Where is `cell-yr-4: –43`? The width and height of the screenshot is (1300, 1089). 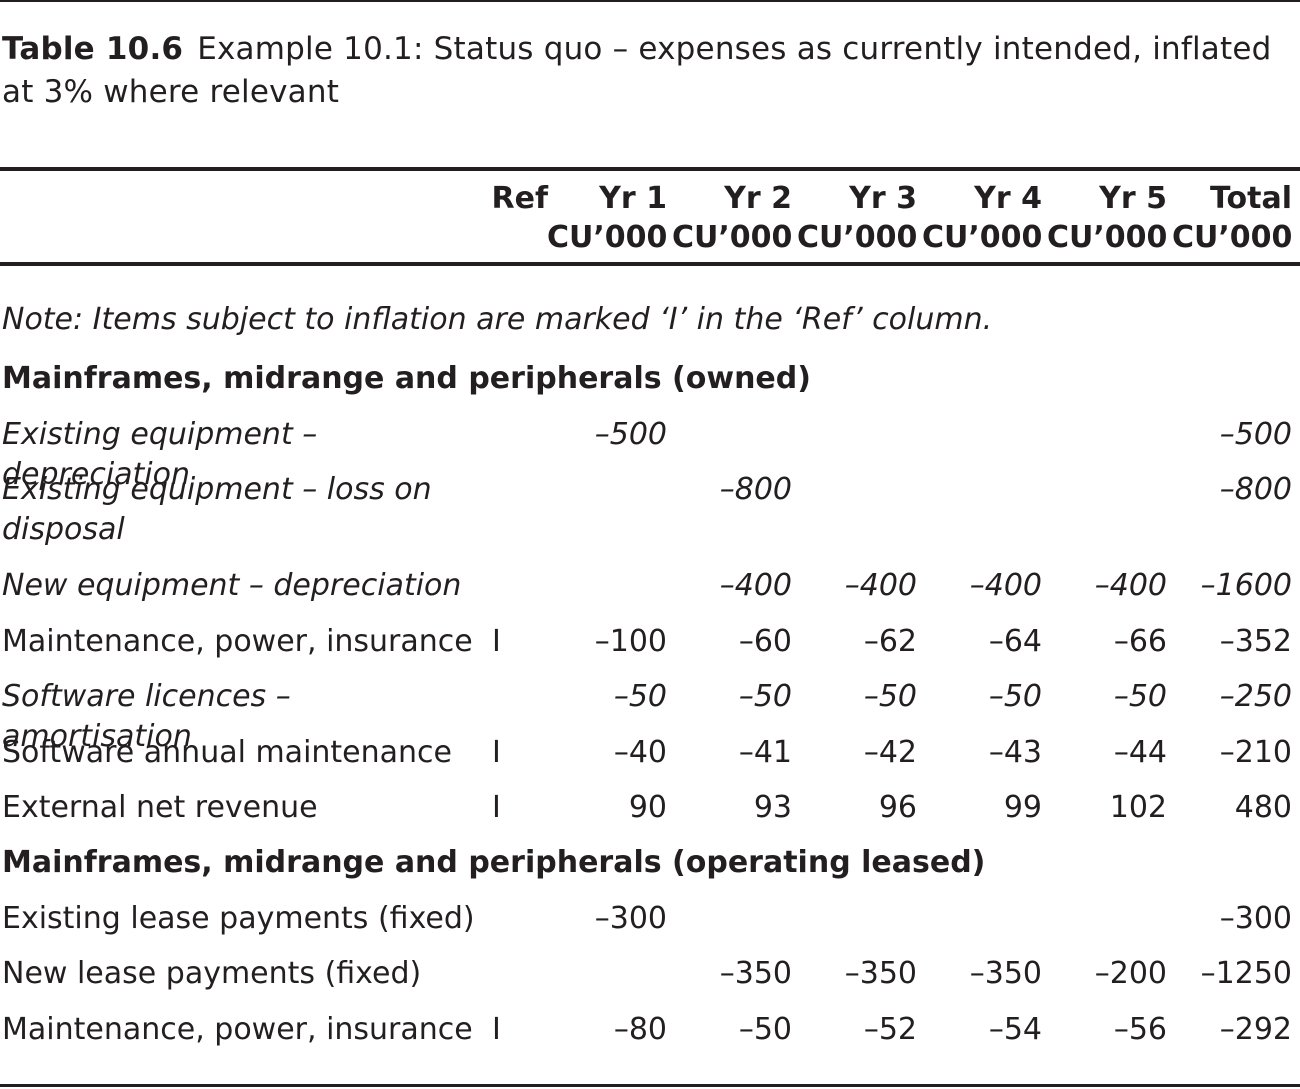
cell-yr-4: –43 is located at coordinates (1015, 752).